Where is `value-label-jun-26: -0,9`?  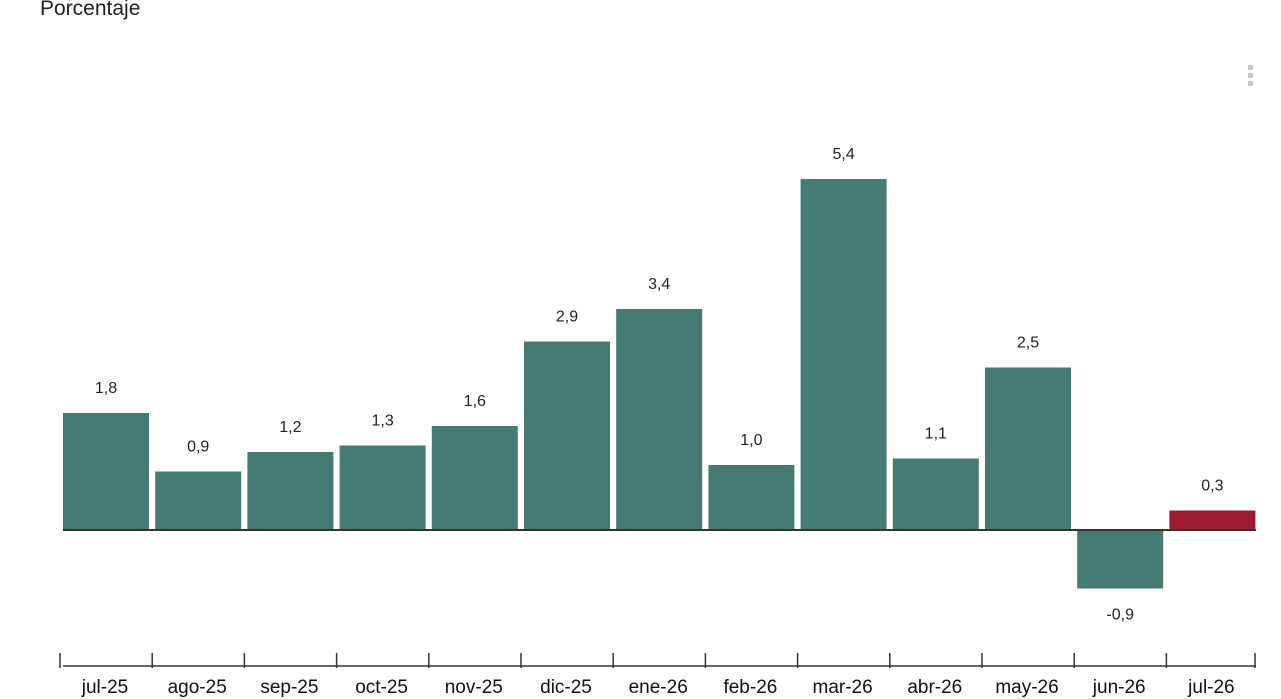 value-label-jun-26: -0,9 is located at coordinates (1120, 615).